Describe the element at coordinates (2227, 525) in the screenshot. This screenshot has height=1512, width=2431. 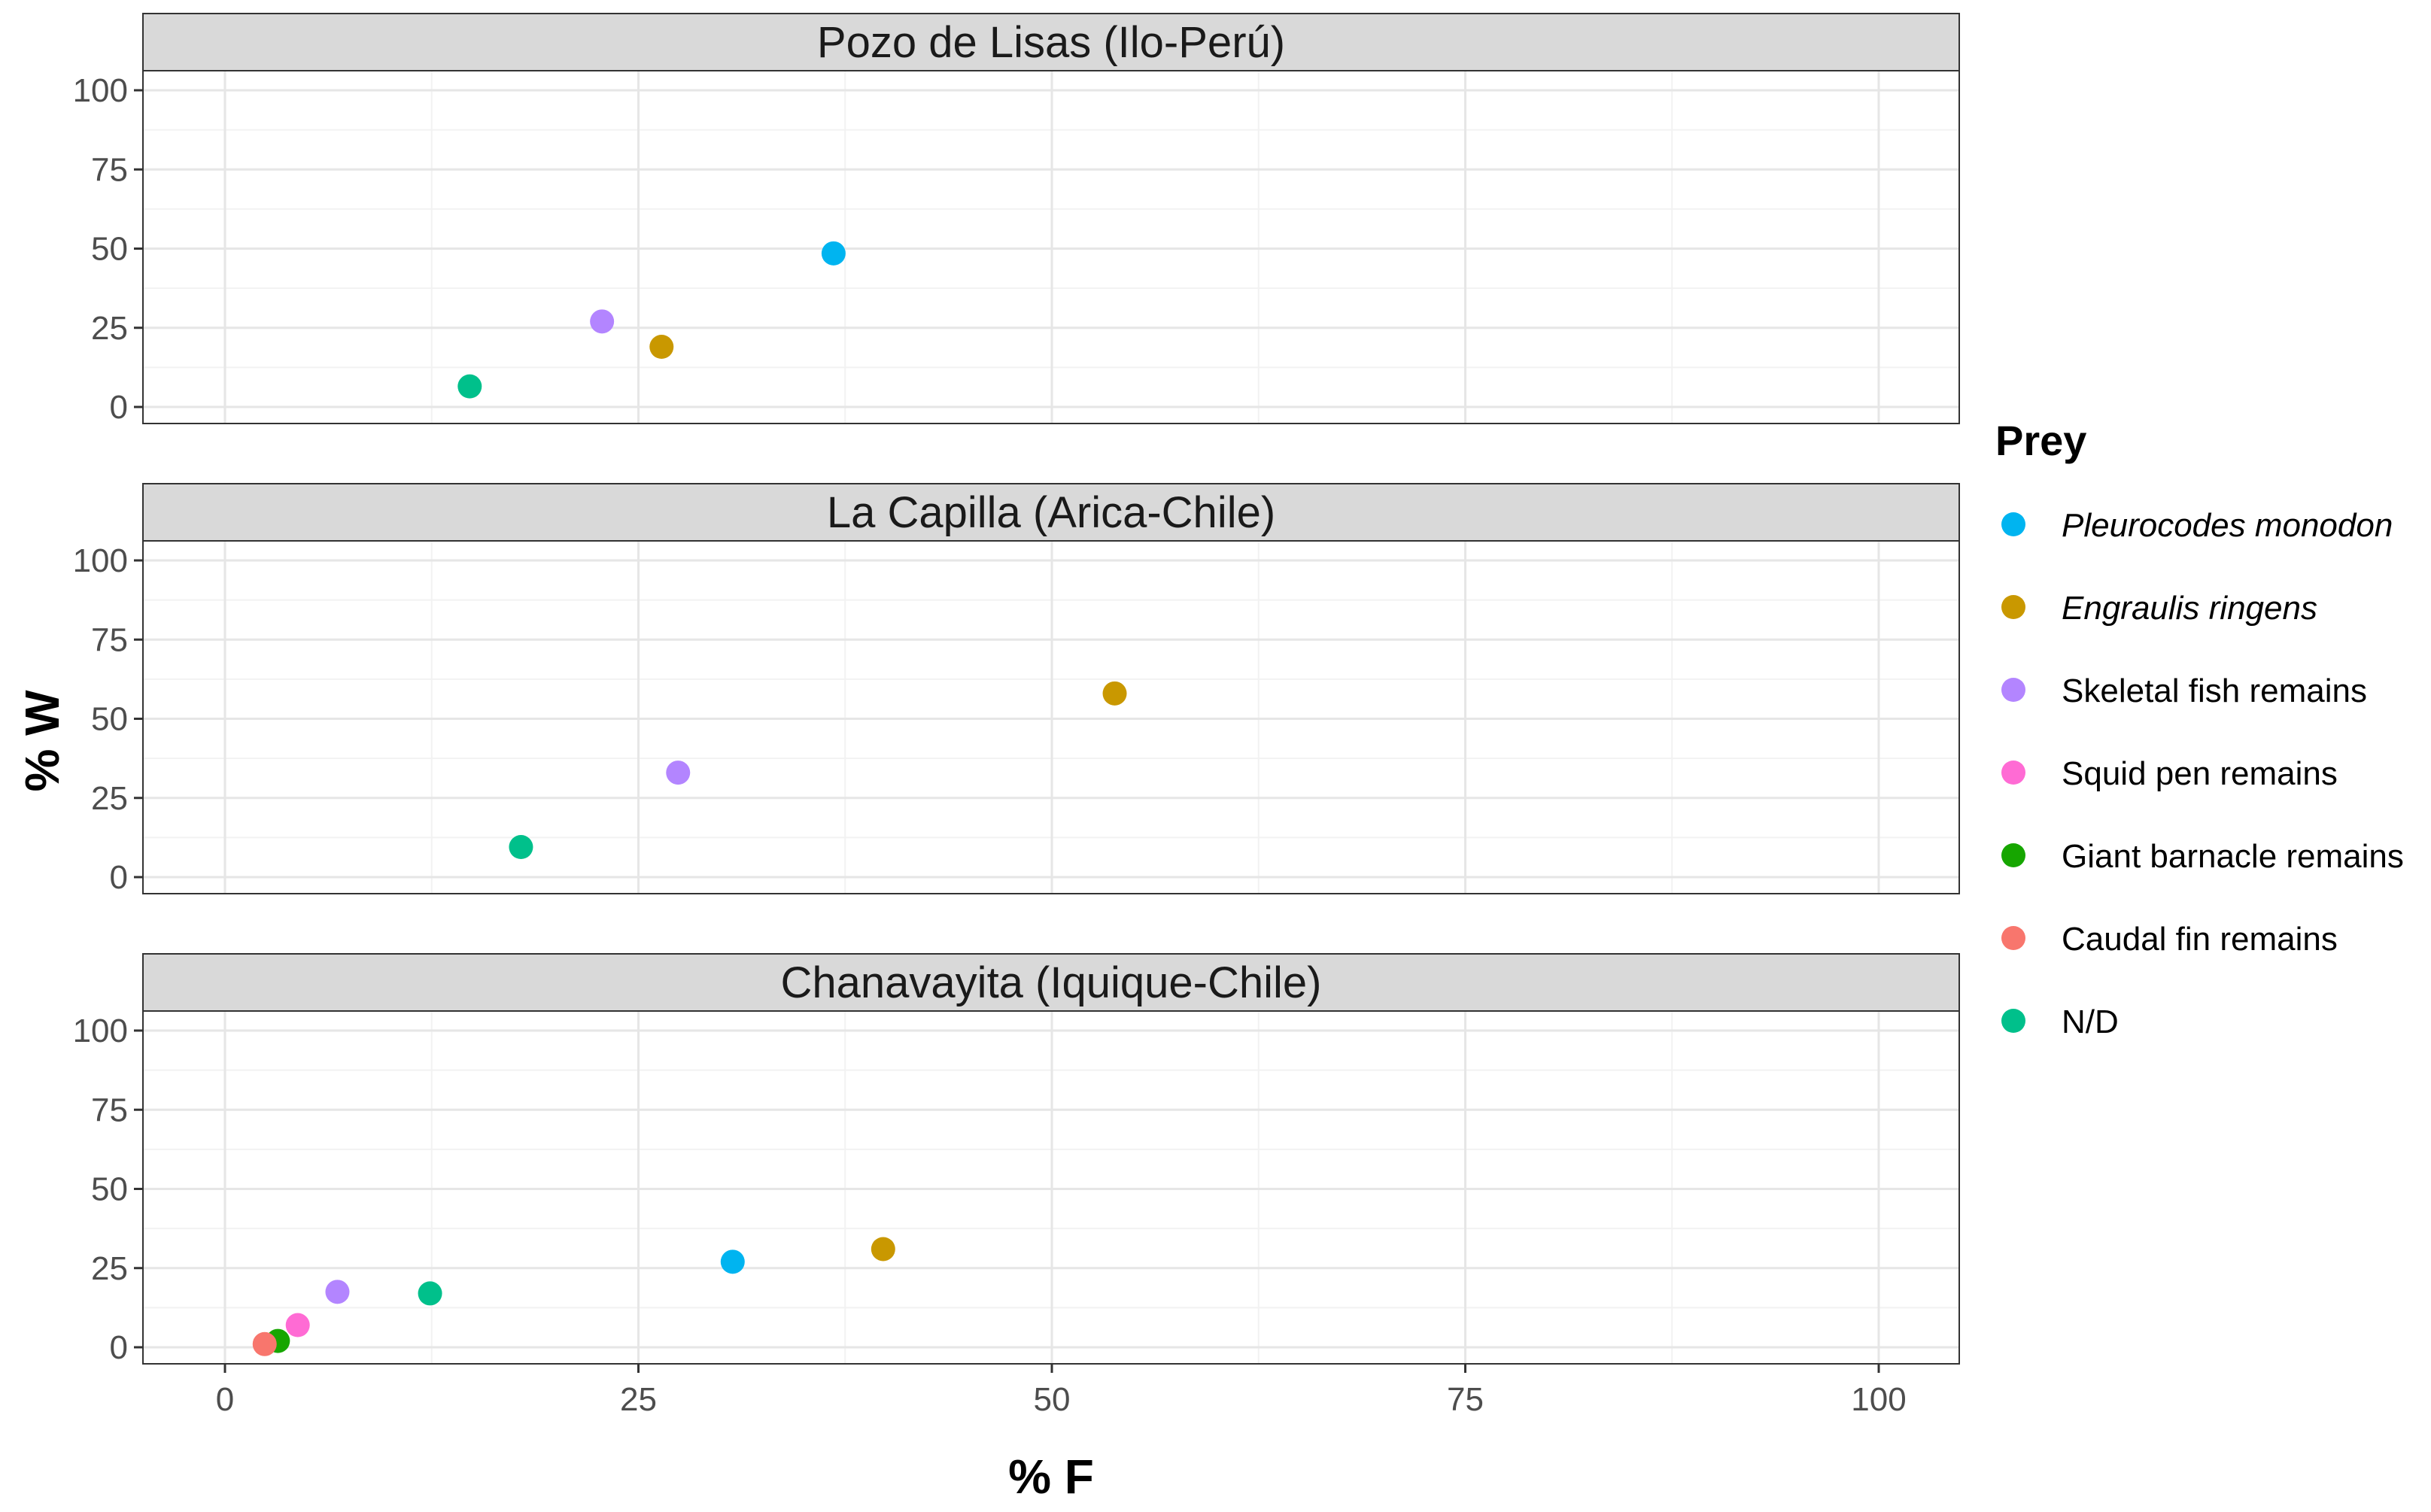
I see `legend-label: Pleurocodes monodon` at that location.